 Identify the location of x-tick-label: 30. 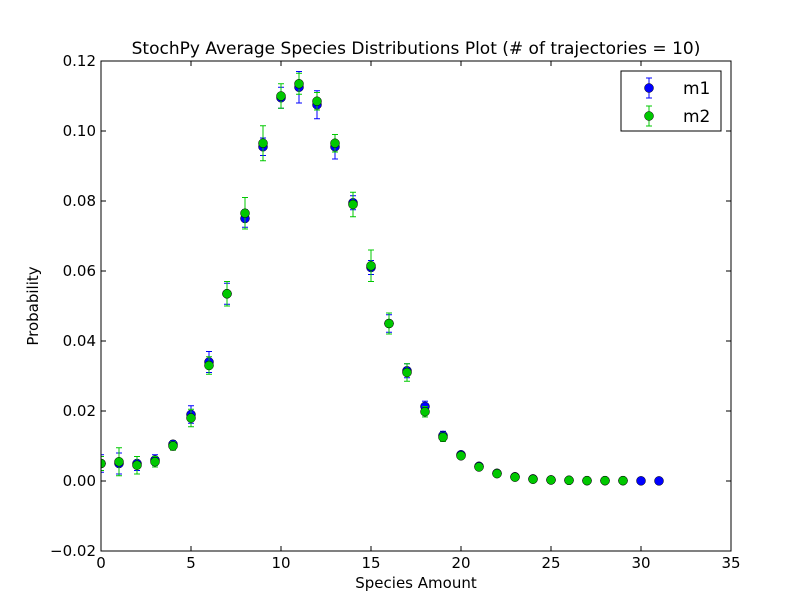
(640, 563).